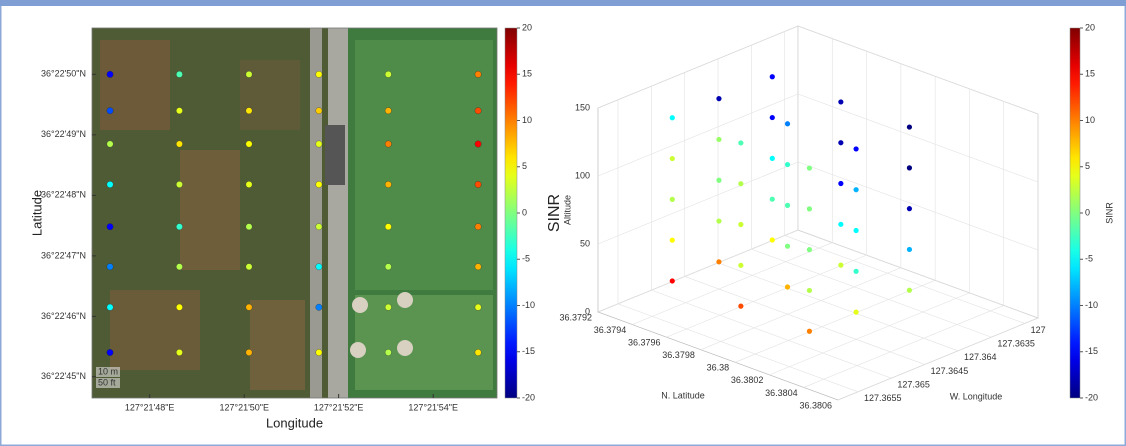  Describe the element at coordinates (244, 407) in the screenshot. I see `x-tick-label: 127°21'50"E` at that location.